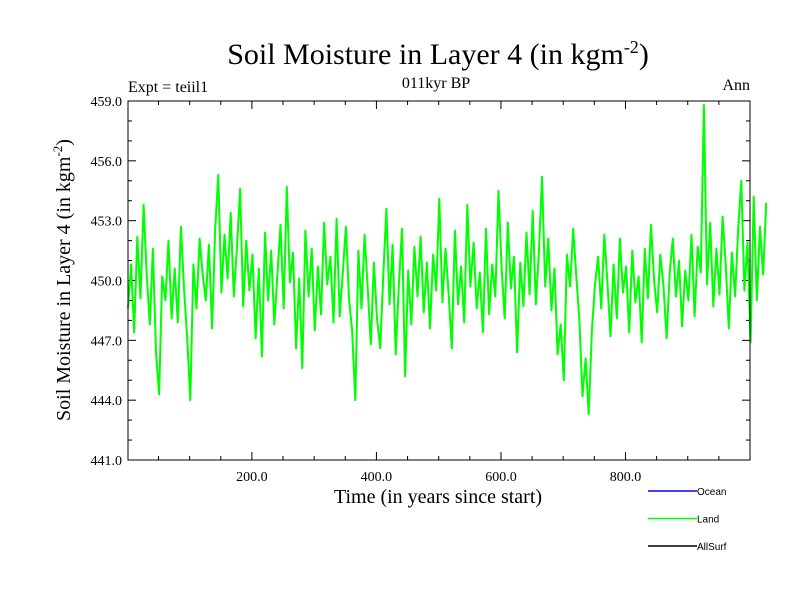 Image resolution: width=800 pixels, height=600 pixels. What do you see at coordinates (377, 477) in the screenshot?
I see `x-tick-label: 400.0` at bounding box center [377, 477].